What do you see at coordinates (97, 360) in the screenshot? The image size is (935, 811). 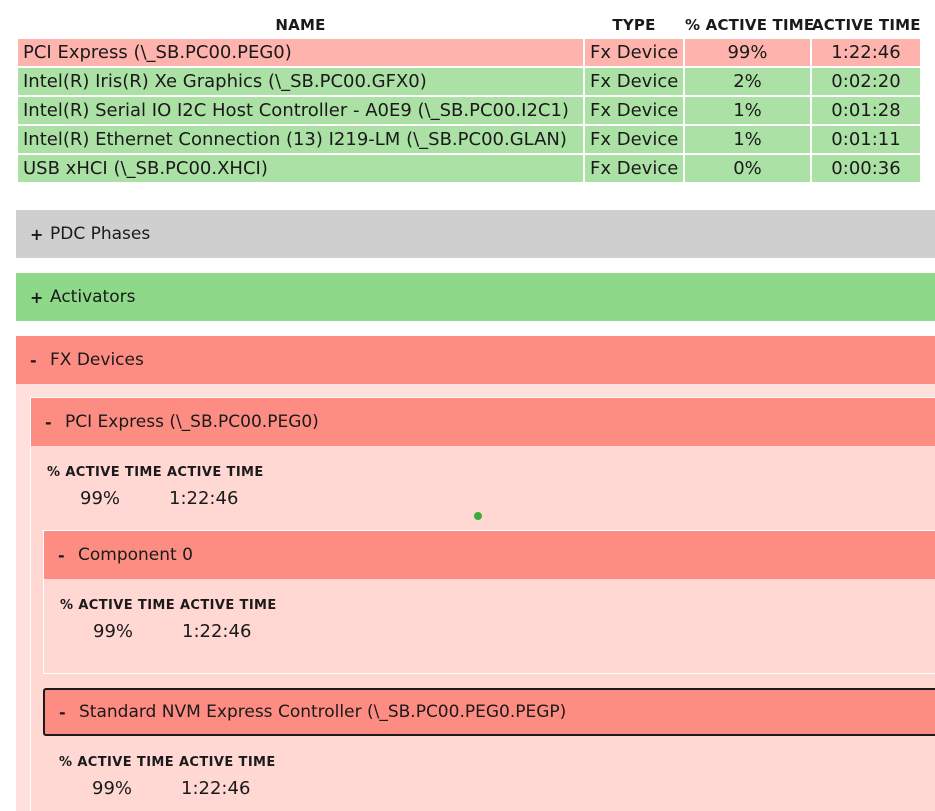 I see `section-label: FX Devices` at bounding box center [97, 360].